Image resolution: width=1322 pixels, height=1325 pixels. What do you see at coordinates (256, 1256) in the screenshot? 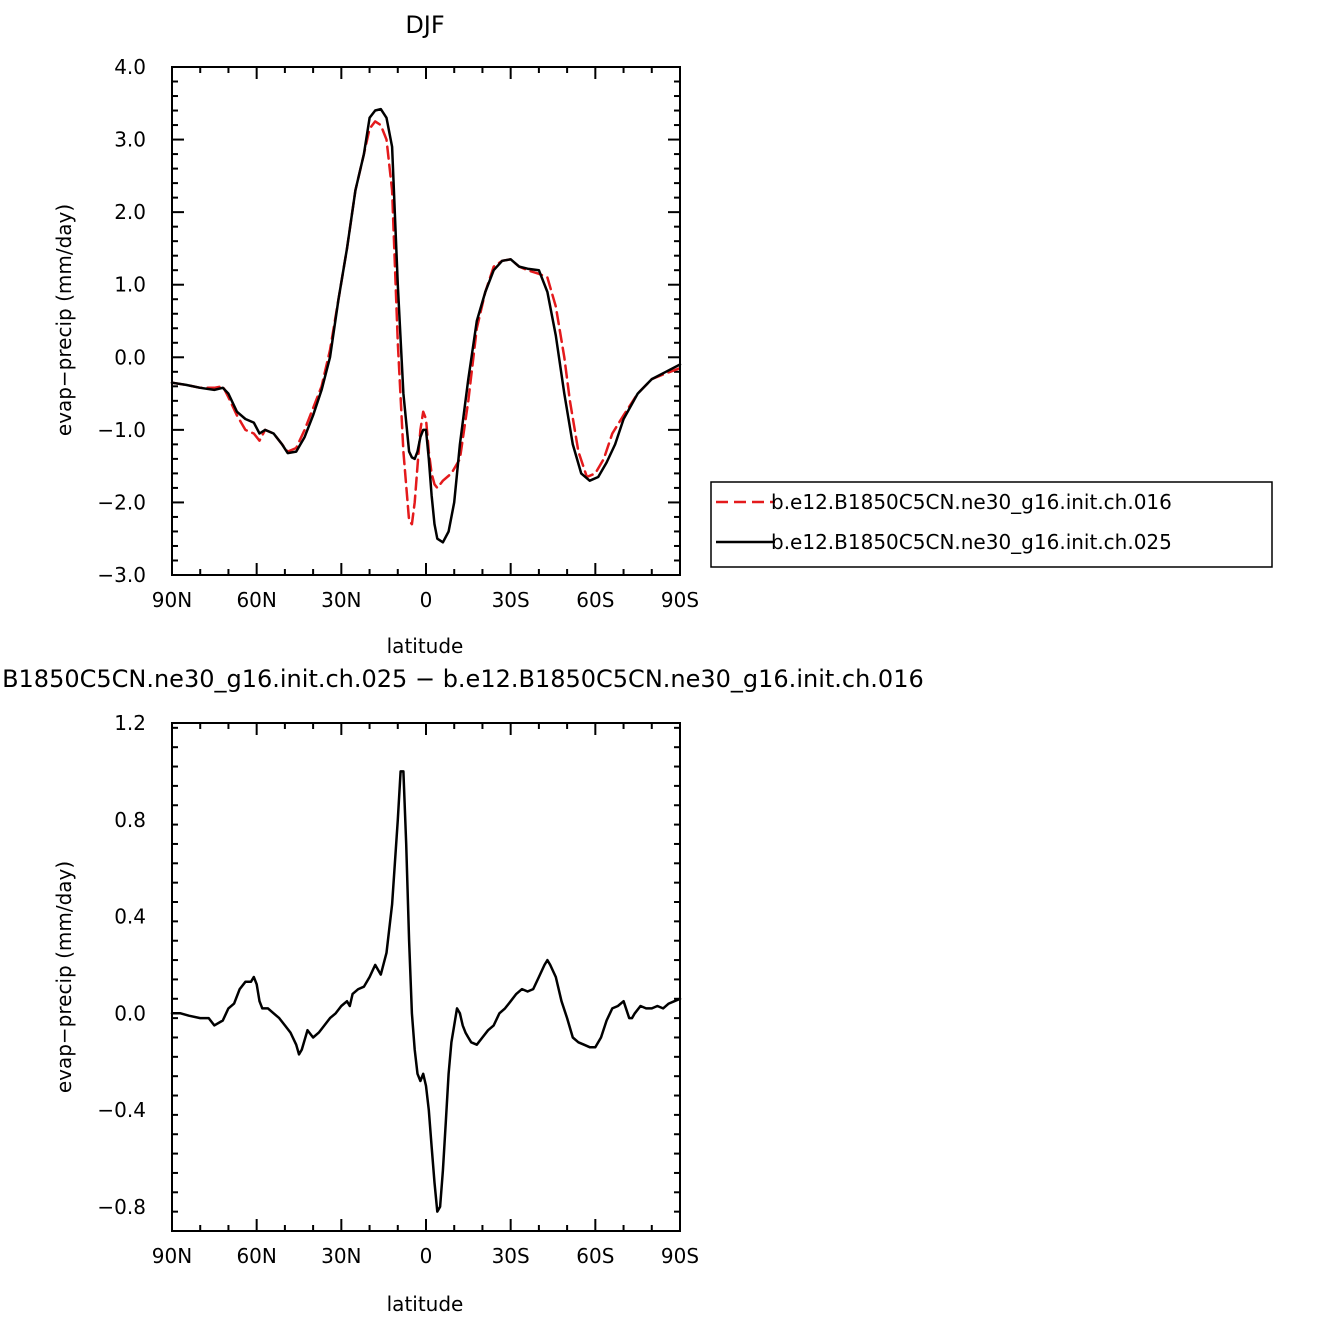
I see `bottom-x-tick-label: 60N` at bounding box center [256, 1256].